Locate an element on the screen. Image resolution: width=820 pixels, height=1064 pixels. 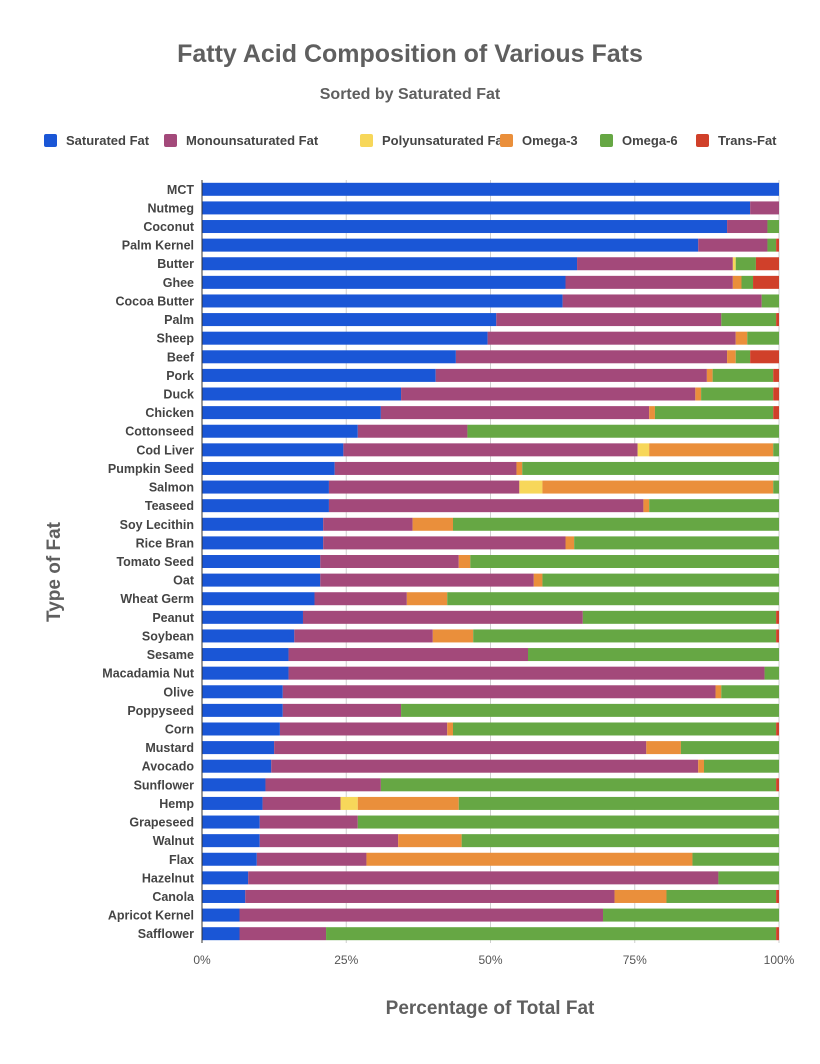
legend-label: Omega-6 is located at coordinates (650, 140).